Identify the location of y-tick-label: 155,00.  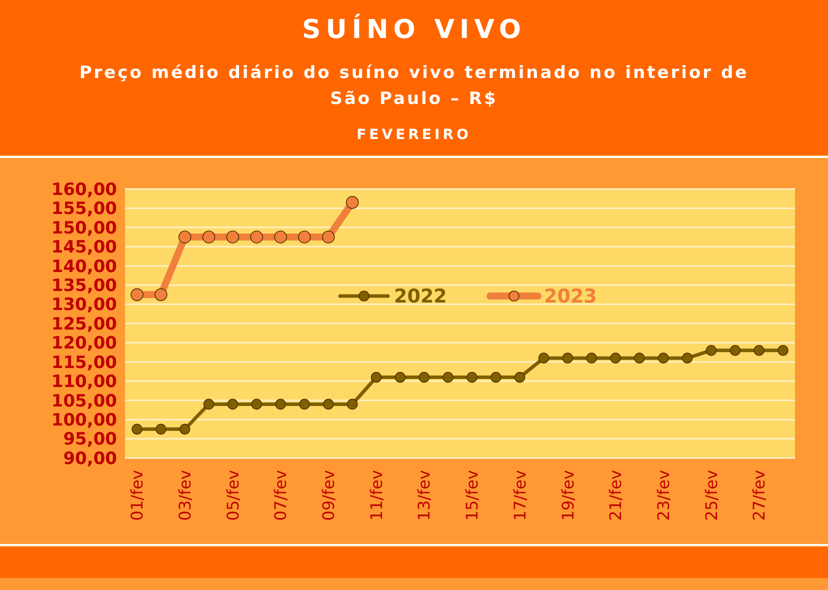
(84, 209).